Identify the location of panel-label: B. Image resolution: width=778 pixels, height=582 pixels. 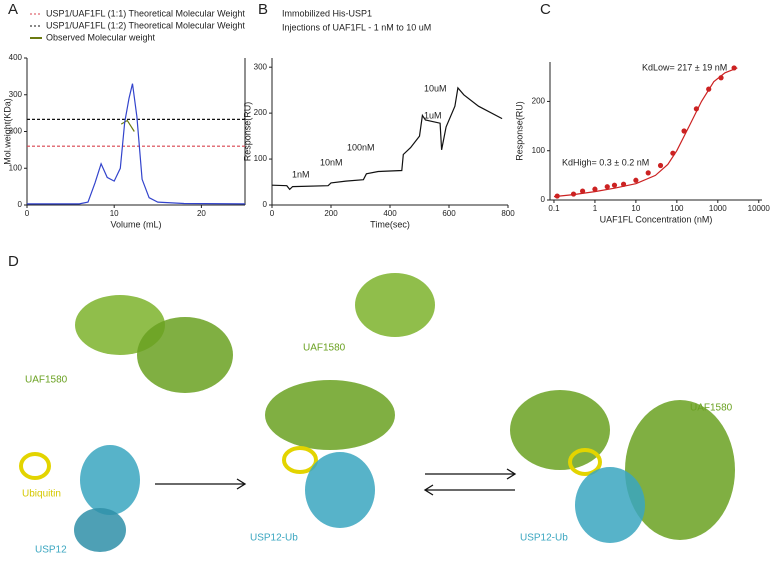
(263, 9).